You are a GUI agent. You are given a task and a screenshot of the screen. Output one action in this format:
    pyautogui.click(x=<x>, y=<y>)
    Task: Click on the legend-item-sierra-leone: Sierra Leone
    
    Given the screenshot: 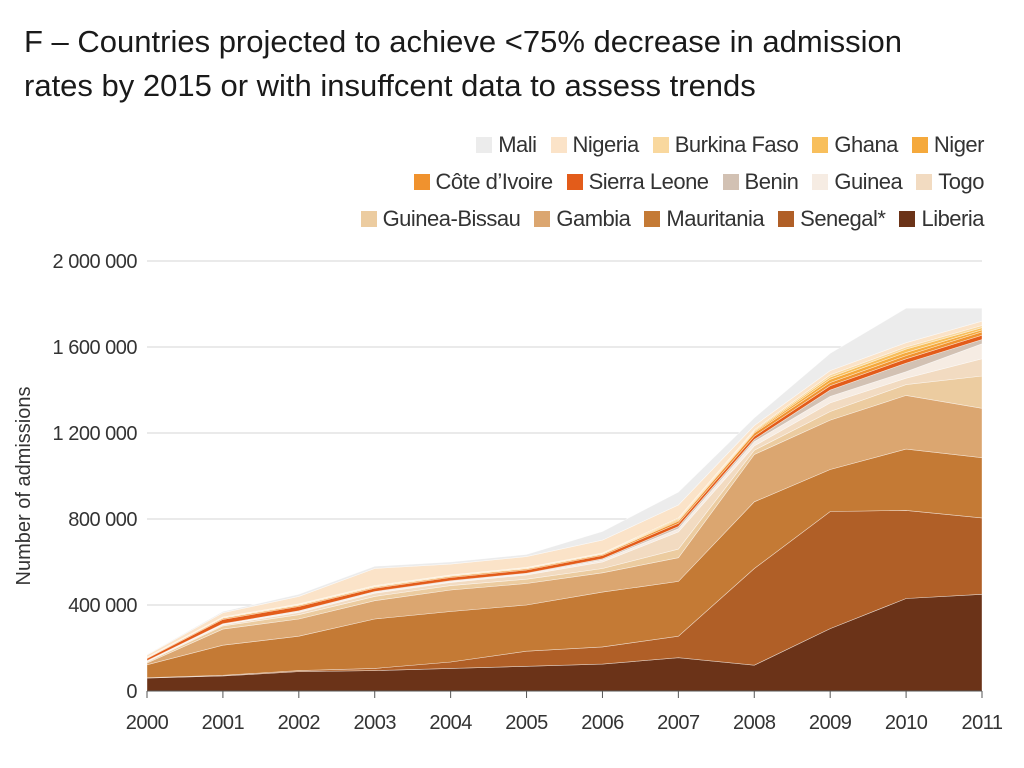 What is the action you would take?
    pyautogui.click(x=637, y=181)
    